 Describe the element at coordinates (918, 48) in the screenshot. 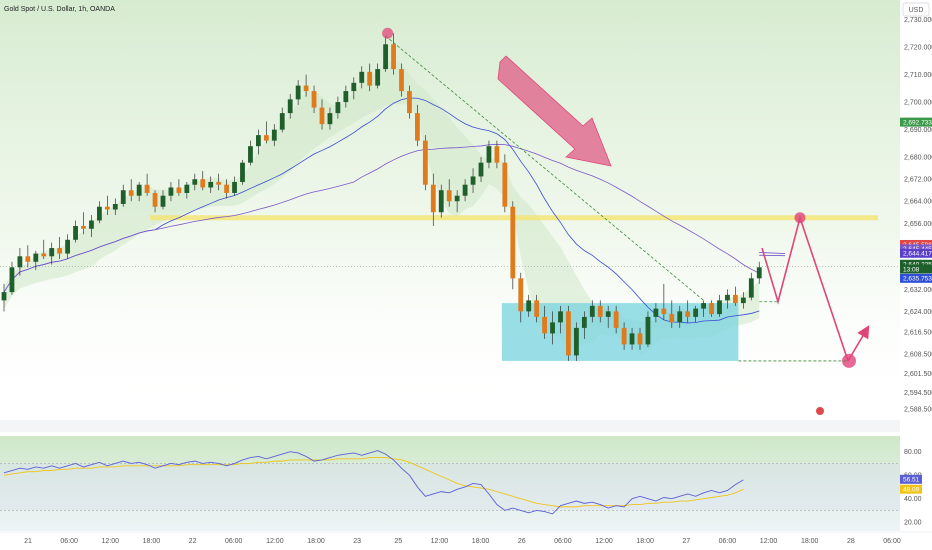

I see `price-tick-label: 2,720.000` at that location.